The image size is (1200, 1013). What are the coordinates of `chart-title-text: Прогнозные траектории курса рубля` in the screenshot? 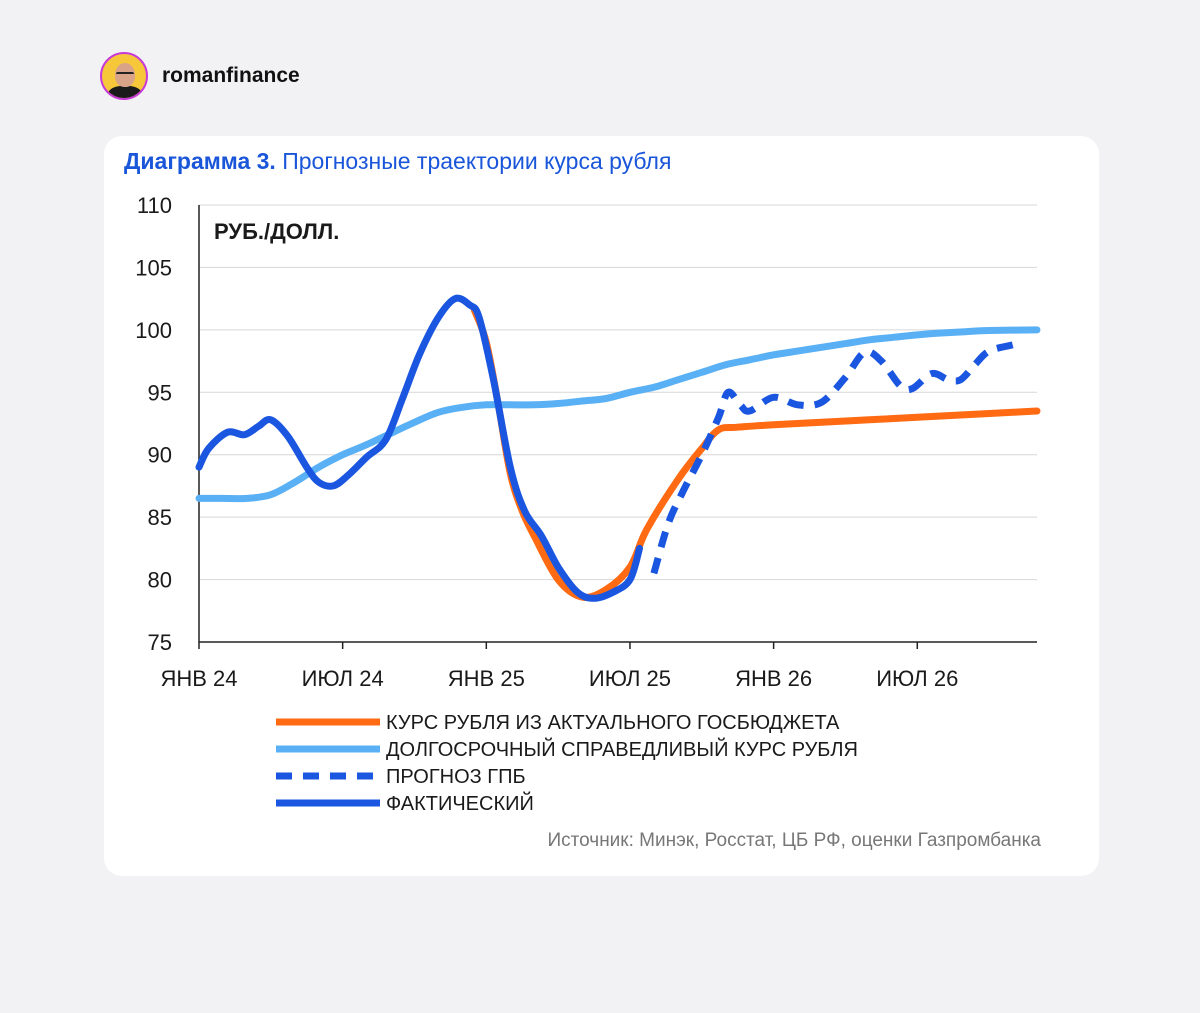 It's located at (477, 161).